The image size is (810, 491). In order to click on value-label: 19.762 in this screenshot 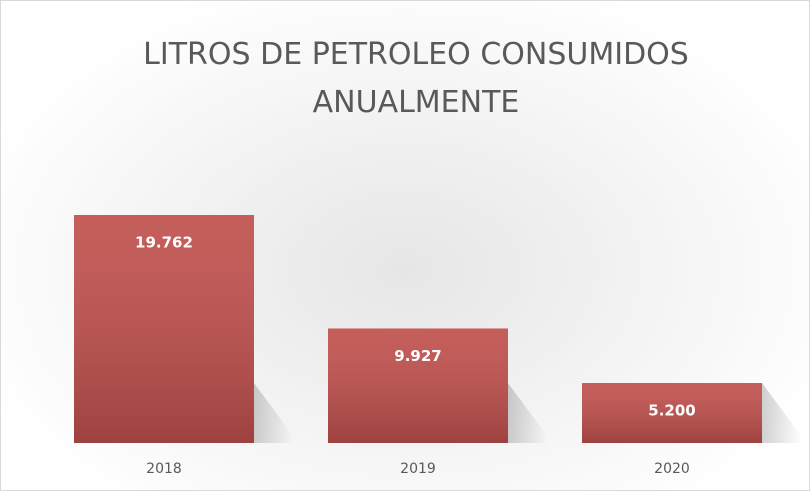, I will do `click(164, 243)`.